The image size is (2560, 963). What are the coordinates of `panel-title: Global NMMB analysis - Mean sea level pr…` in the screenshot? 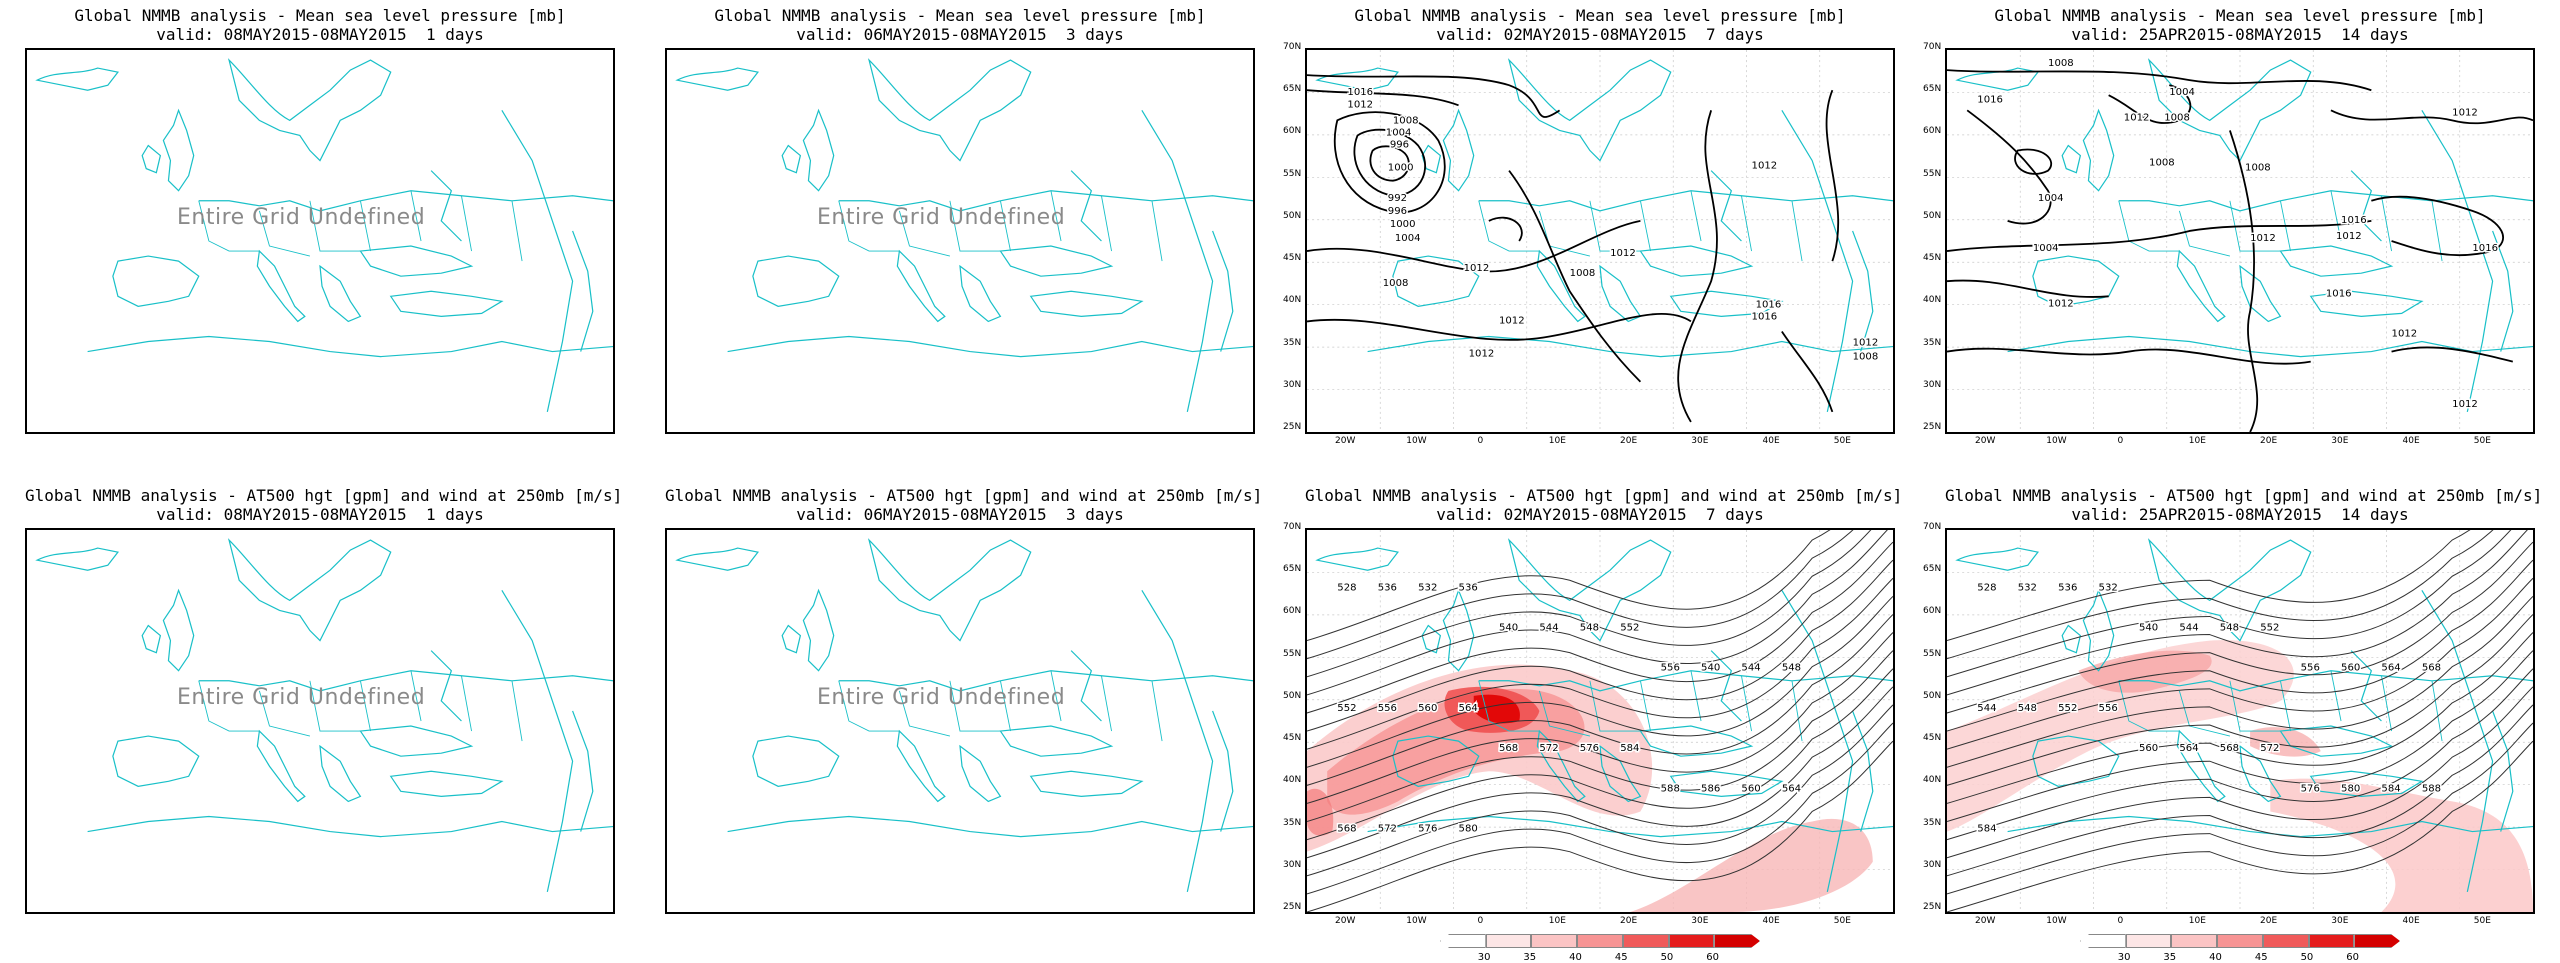 It's located at (2240, 15).